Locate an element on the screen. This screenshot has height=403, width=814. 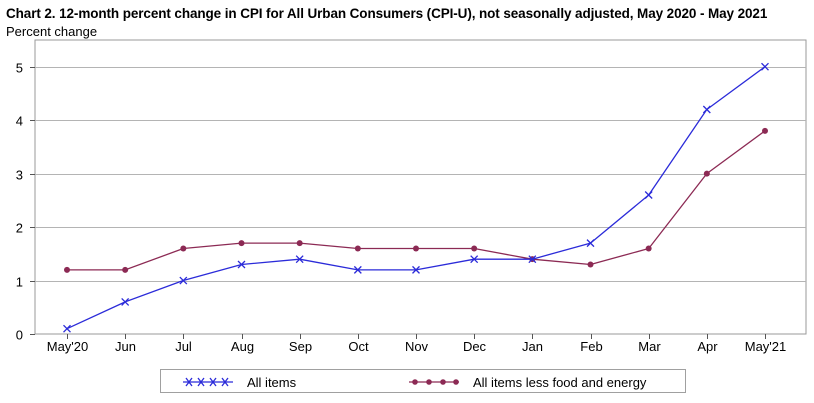
chart-legend: All items All items less food and energy is located at coordinates (423, 381).